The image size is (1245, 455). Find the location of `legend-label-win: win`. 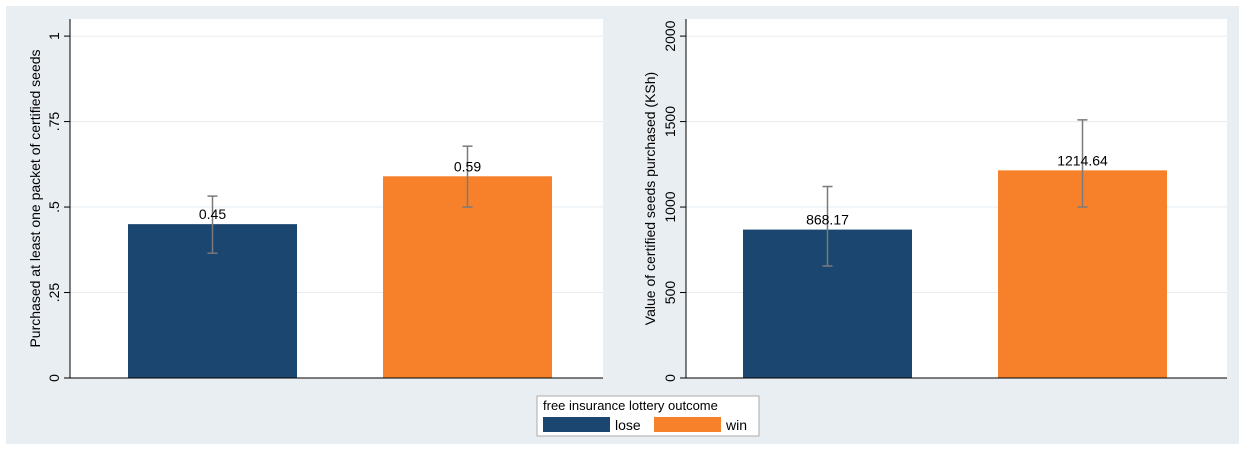

legend-label-win: win is located at coordinates (736, 425).